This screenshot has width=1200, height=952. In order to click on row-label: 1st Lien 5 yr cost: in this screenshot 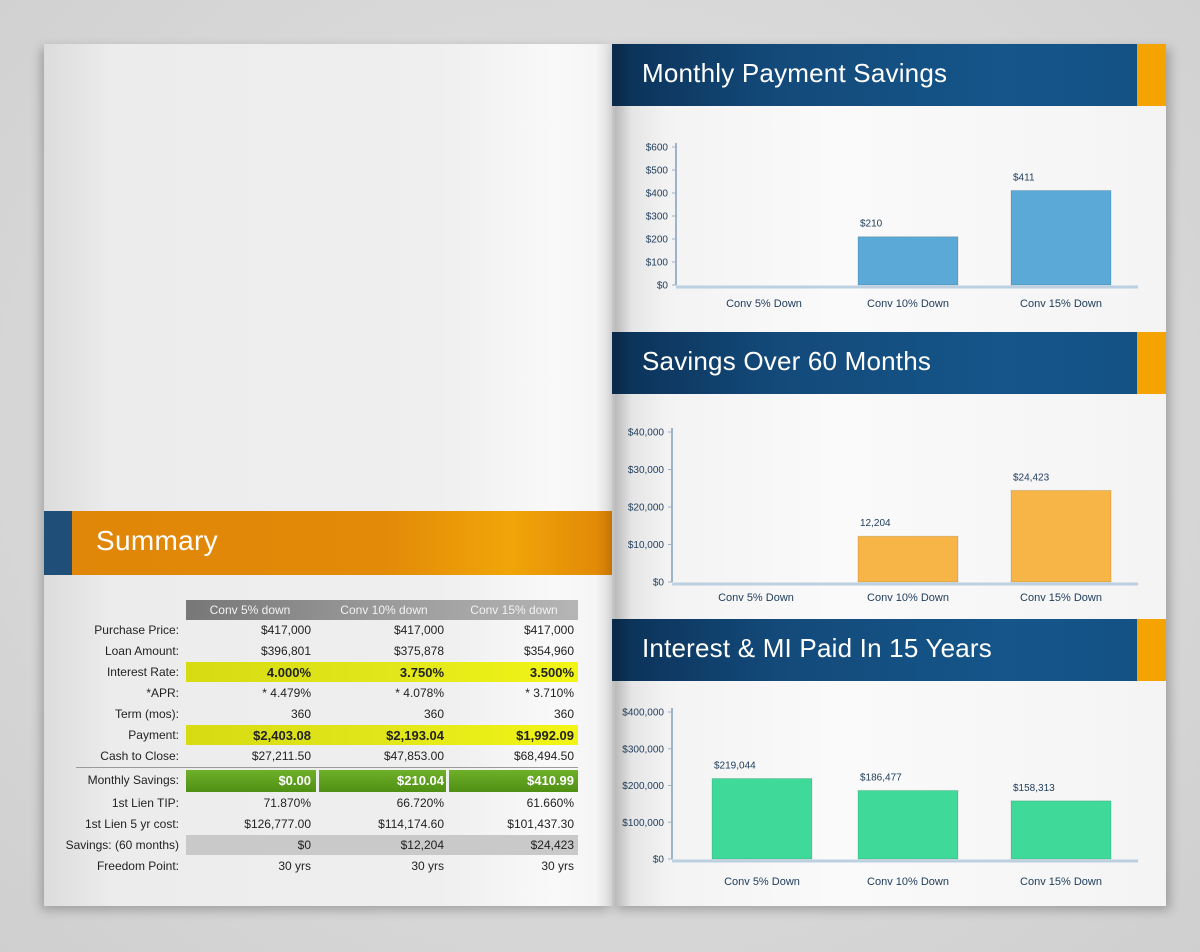, I will do `click(131, 824)`.